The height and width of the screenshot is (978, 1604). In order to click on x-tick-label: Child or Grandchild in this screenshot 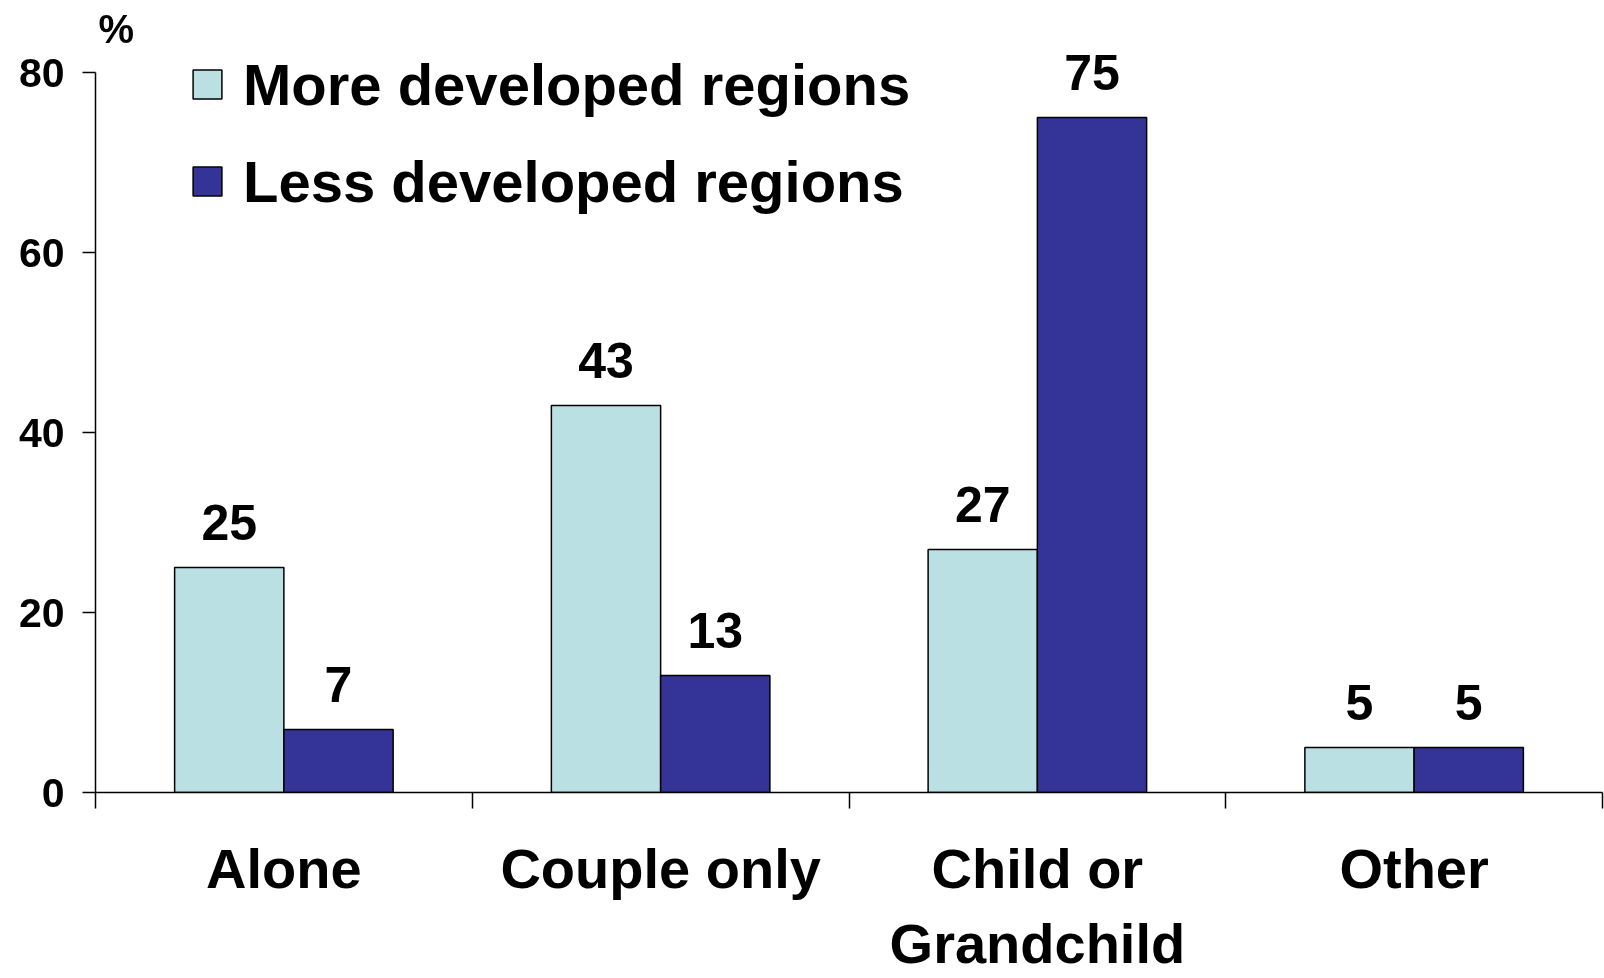, I will do `click(1037, 906)`.